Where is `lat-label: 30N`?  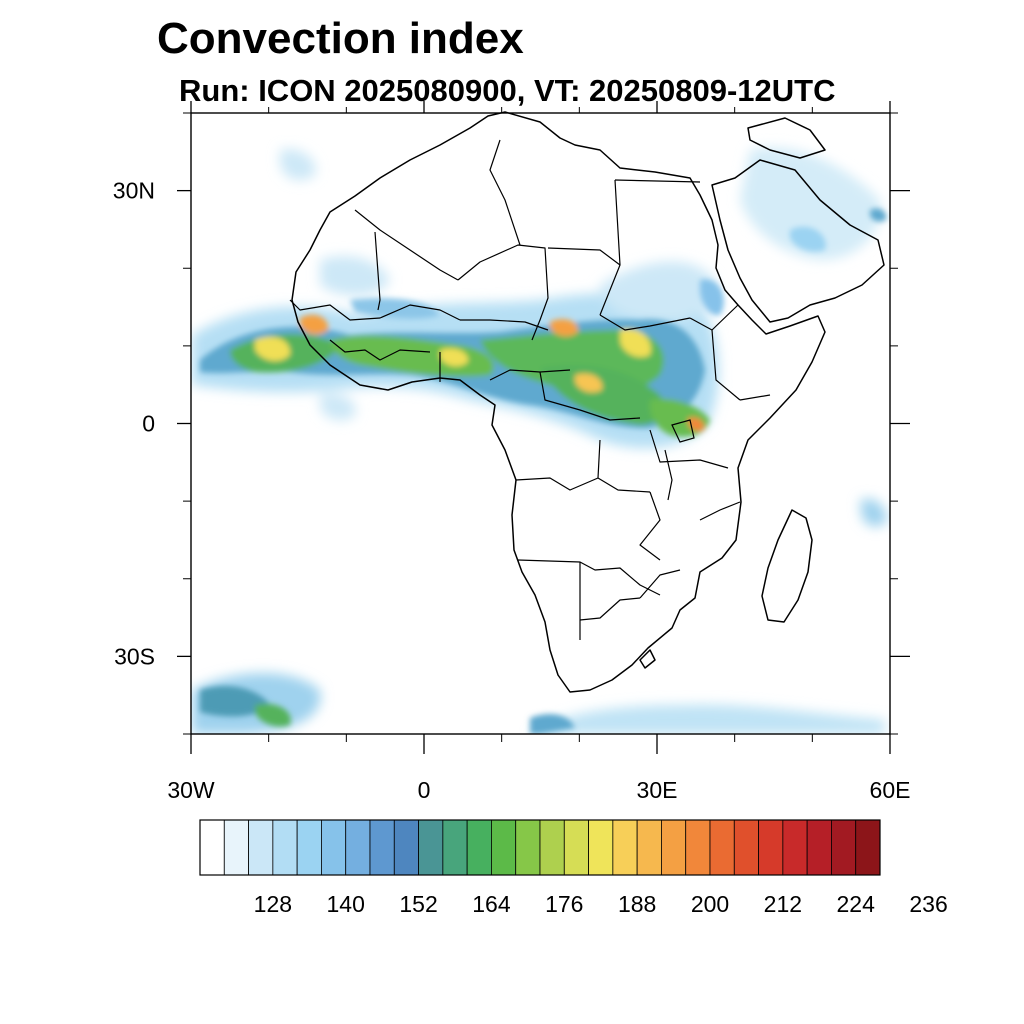 lat-label: 30N is located at coordinates (134, 191).